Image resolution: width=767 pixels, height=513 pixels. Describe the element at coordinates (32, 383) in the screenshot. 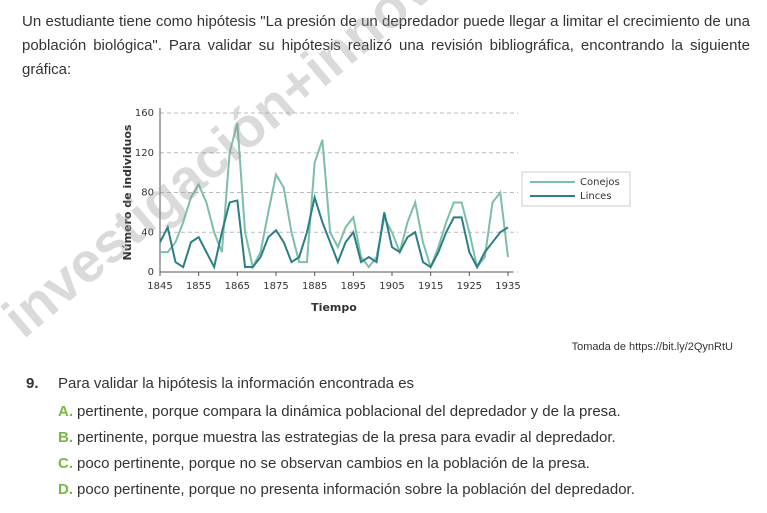

I see `question-number: 9.` at that location.